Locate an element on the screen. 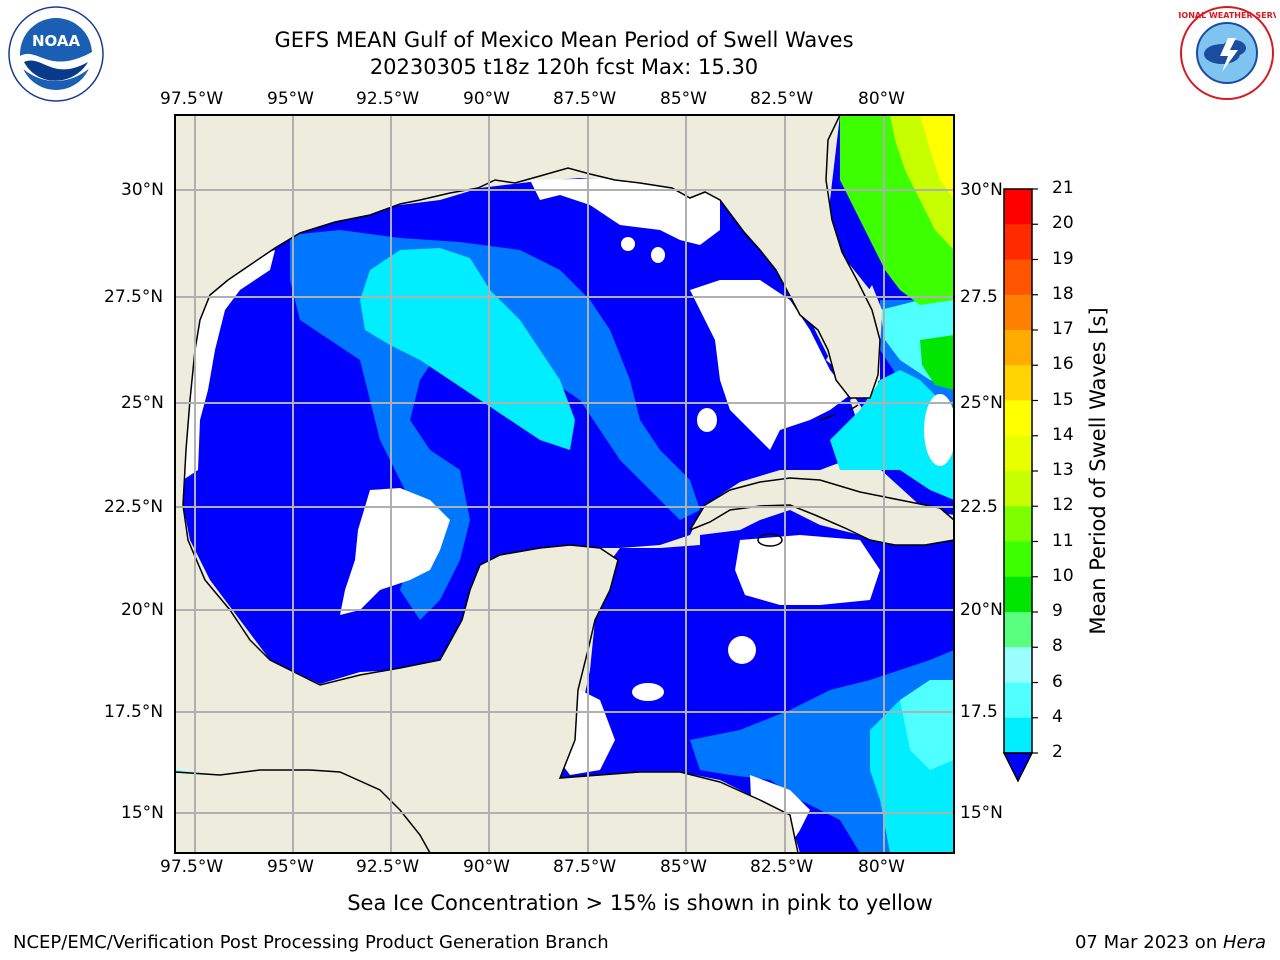  lon-label-top-80: 80°W is located at coordinates (881, 99).